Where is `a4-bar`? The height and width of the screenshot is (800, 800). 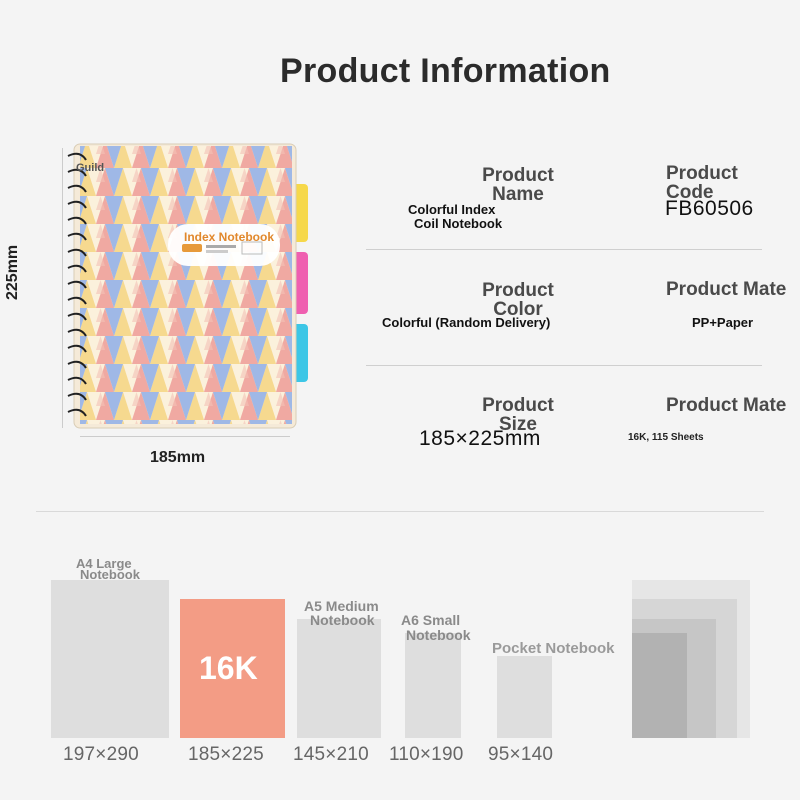 a4-bar is located at coordinates (110, 659).